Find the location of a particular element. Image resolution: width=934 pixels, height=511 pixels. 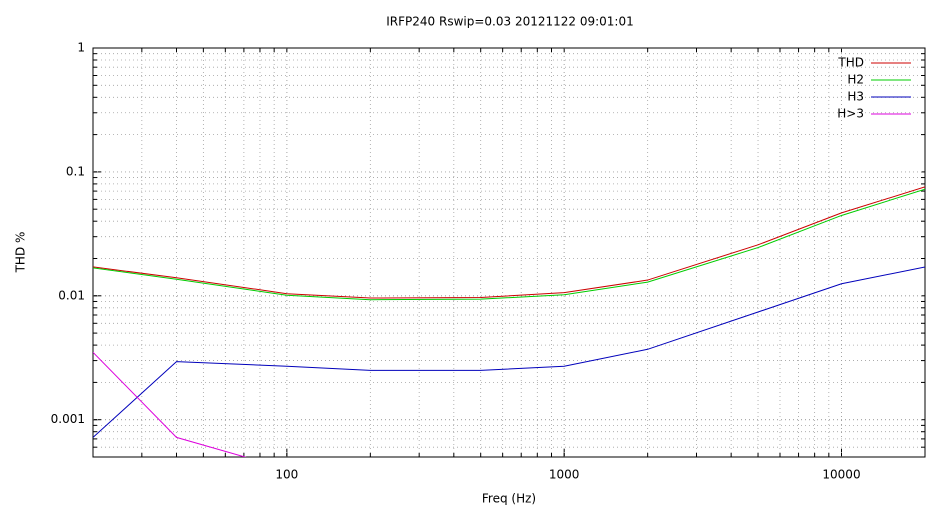

y-tick-label: 0.01 is located at coordinates (71, 295).